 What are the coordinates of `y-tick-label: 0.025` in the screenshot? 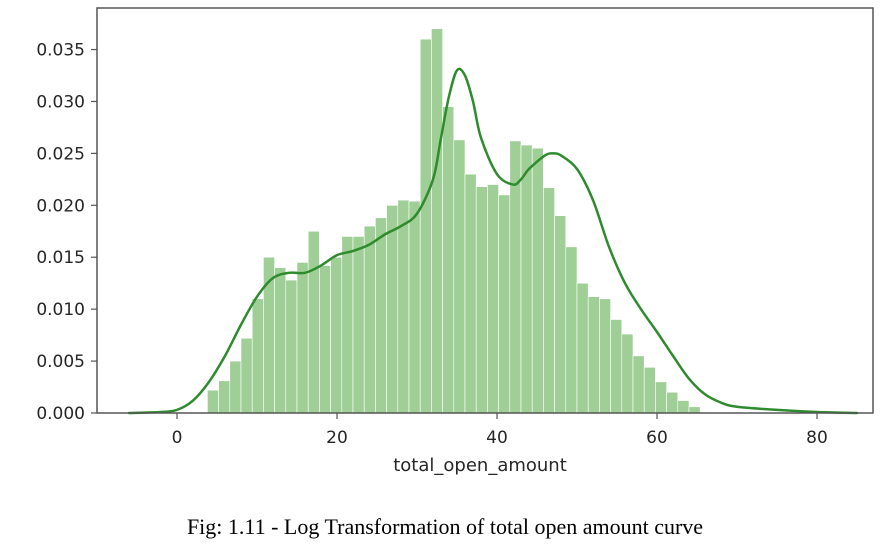 It's located at (60, 154).